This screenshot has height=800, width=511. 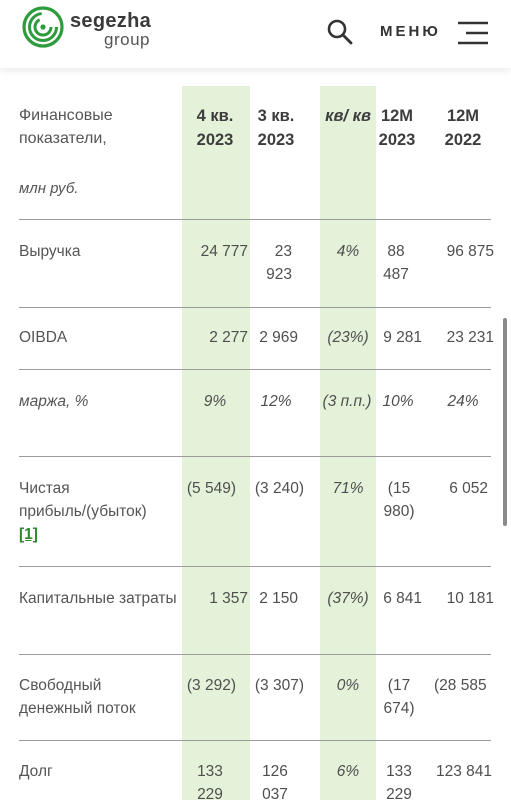 What do you see at coordinates (77, 697) in the screenshot?
I see `row-label-fcf: Свободный денежный поток` at bounding box center [77, 697].